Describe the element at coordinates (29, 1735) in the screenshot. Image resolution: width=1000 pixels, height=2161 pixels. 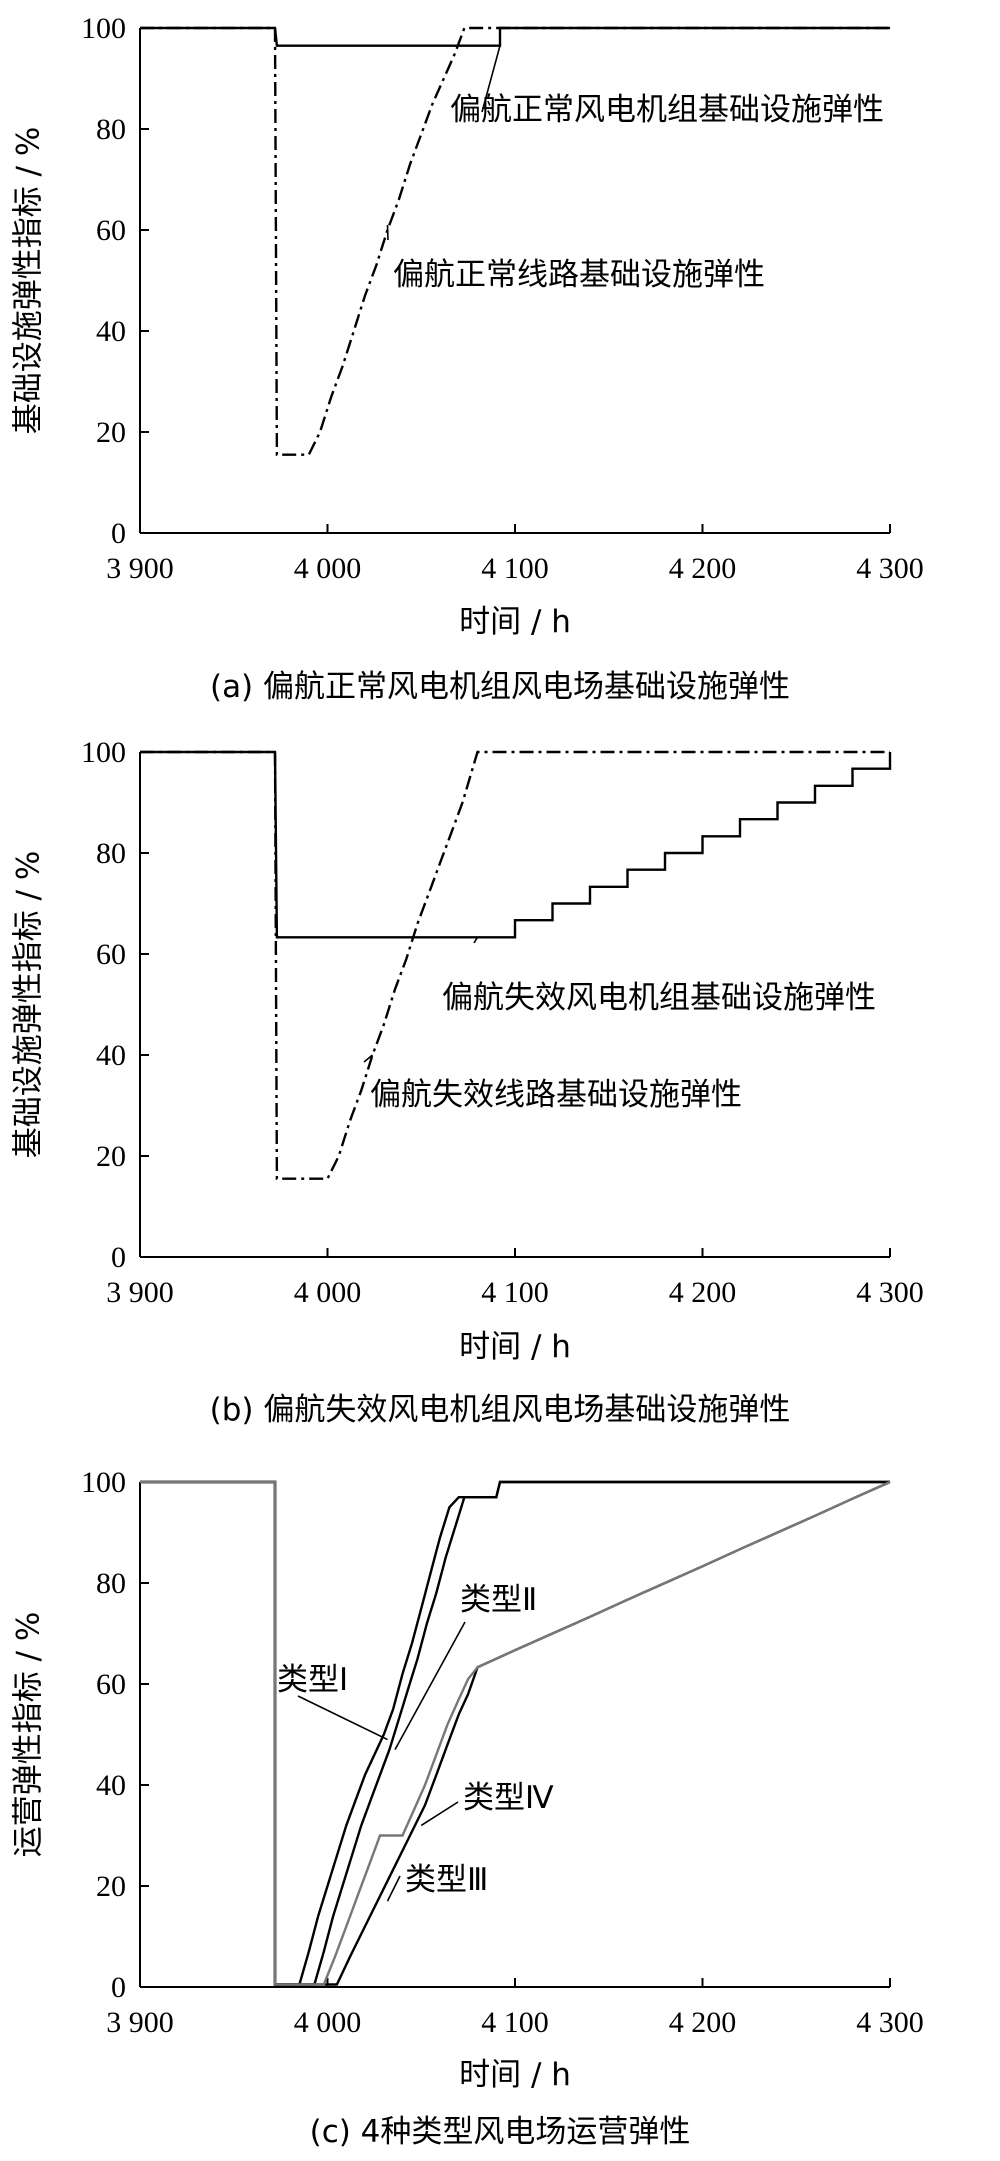
I see `y-axis-title: 运营弹性指标 / %` at that location.